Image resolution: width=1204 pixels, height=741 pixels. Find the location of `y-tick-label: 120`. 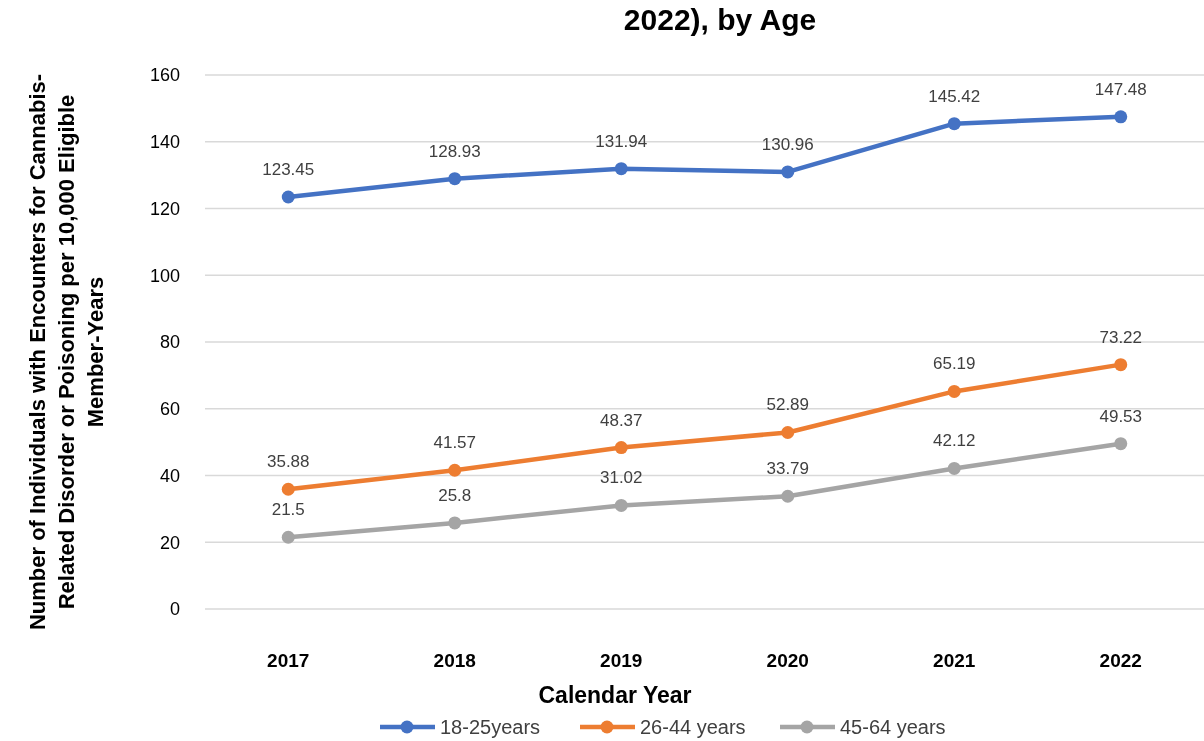

y-tick-label: 120 is located at coordinates (164, 208).